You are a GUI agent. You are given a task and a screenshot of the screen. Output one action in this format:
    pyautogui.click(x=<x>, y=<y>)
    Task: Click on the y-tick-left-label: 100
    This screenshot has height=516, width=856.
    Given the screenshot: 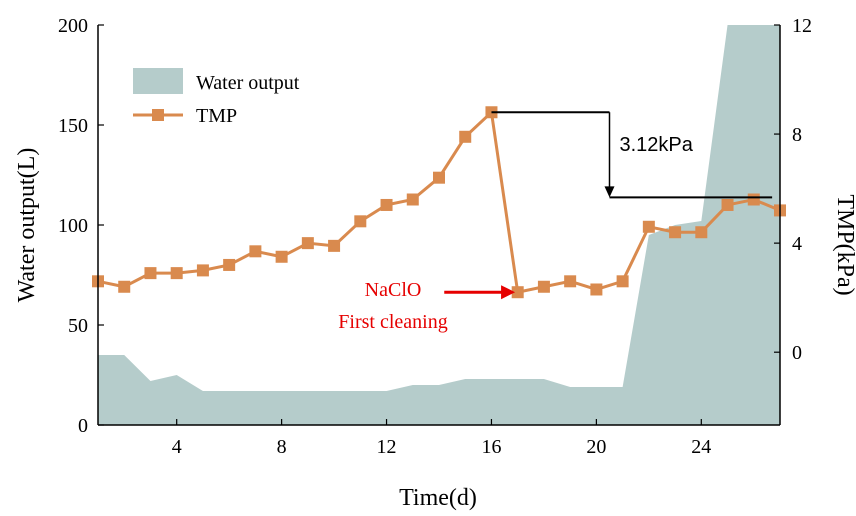 What is the action you would take?
    pyautogui.click(x=73, y=226)
    